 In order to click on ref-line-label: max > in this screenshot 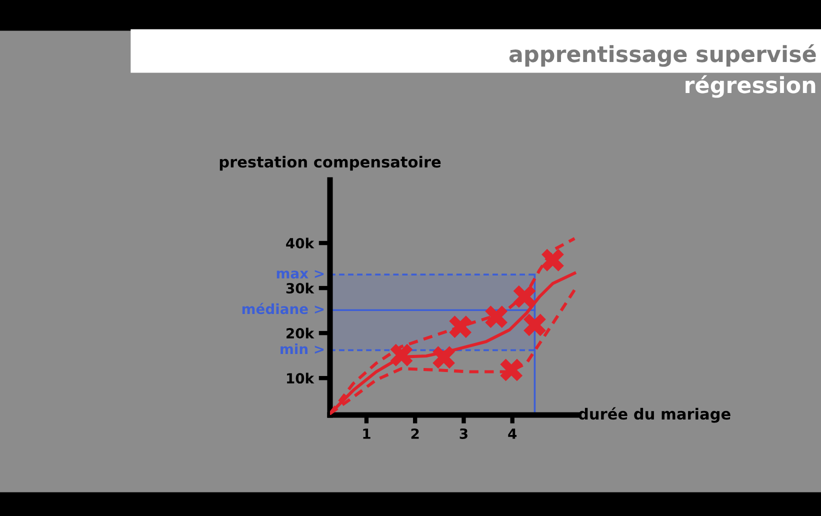, I will do `click(300, 274)`.